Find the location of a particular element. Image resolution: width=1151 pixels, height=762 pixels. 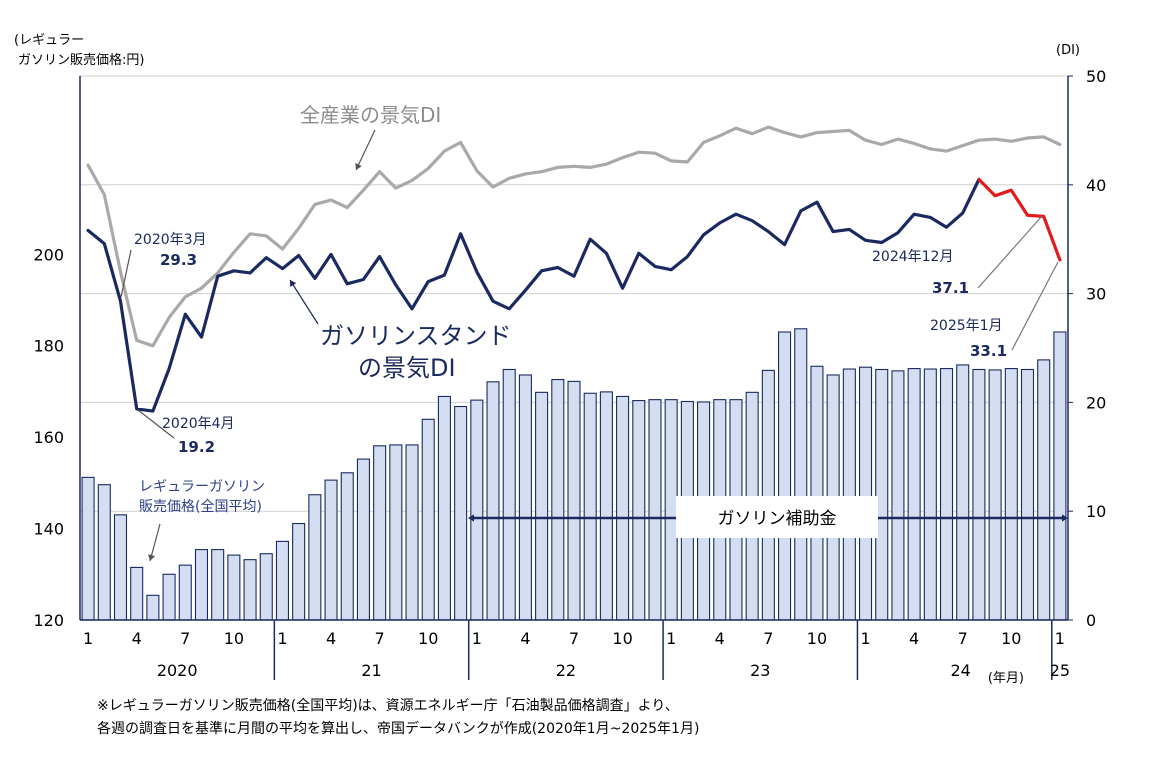

gas-station-di-label: の景気DI is located at coordinates (407, 368).